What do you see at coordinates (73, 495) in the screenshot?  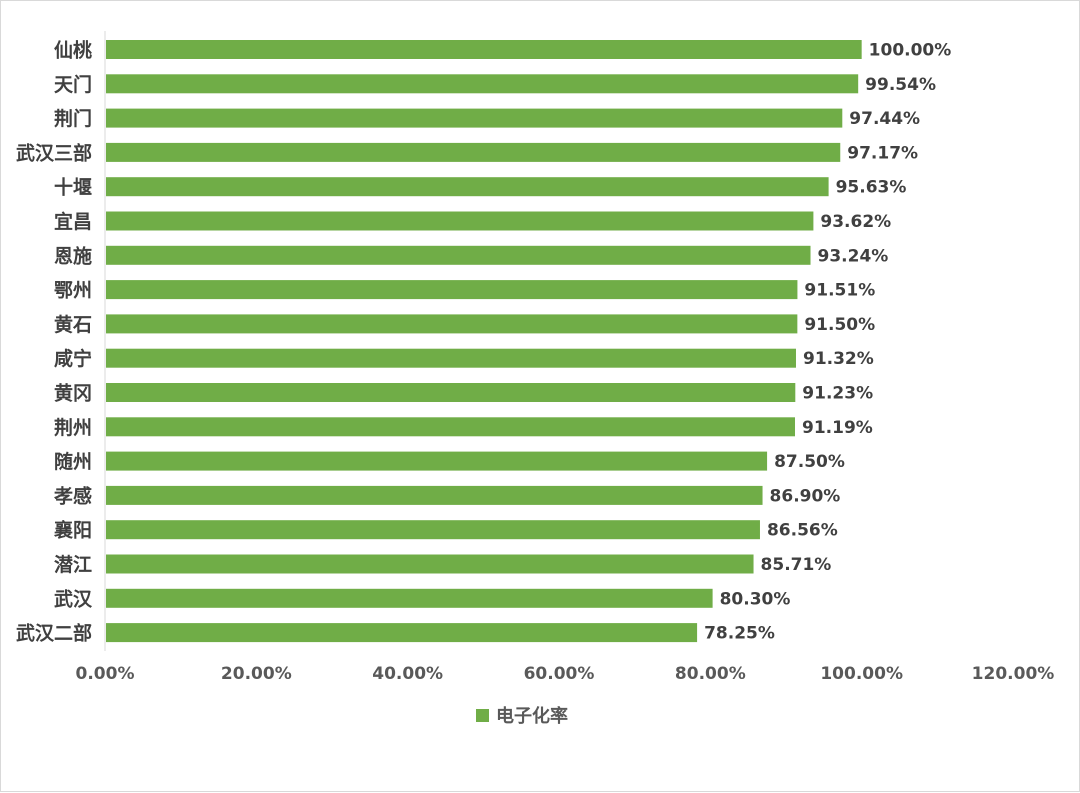 I see `category-label: 孝感` at bounding box center [73, 495].